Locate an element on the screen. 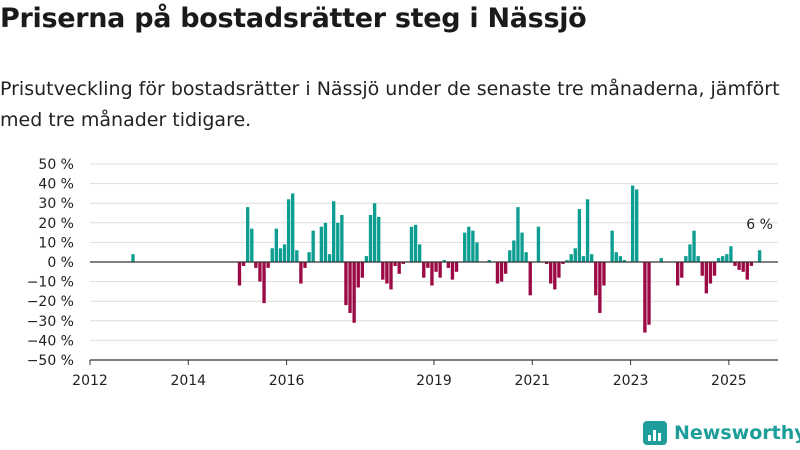 The image size is (800, 450). annotations: 6 % is located at coordinates (759, 225).